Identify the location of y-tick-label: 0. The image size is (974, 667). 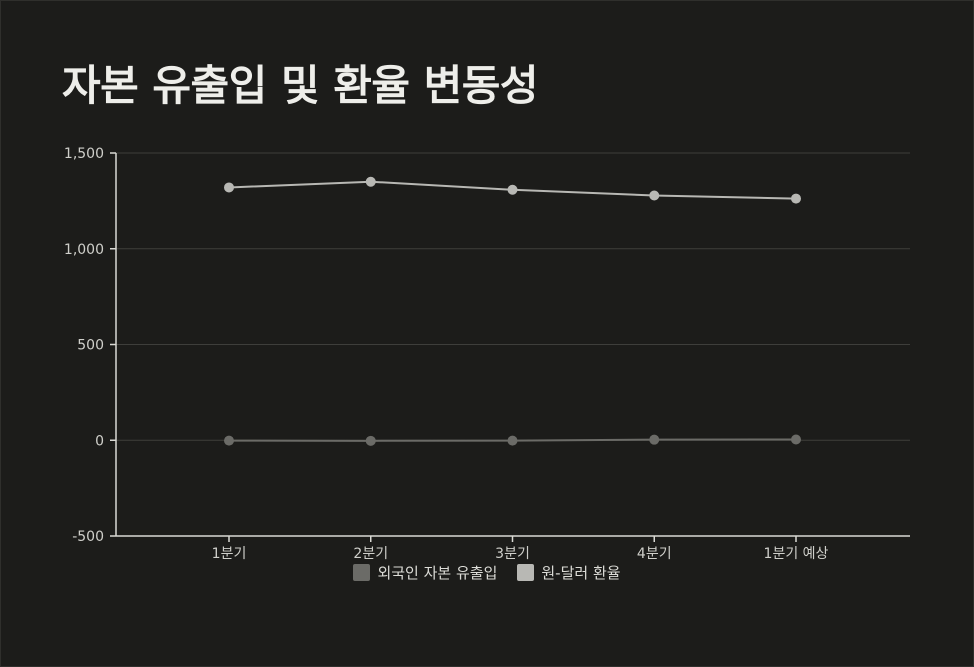
(99, 441).